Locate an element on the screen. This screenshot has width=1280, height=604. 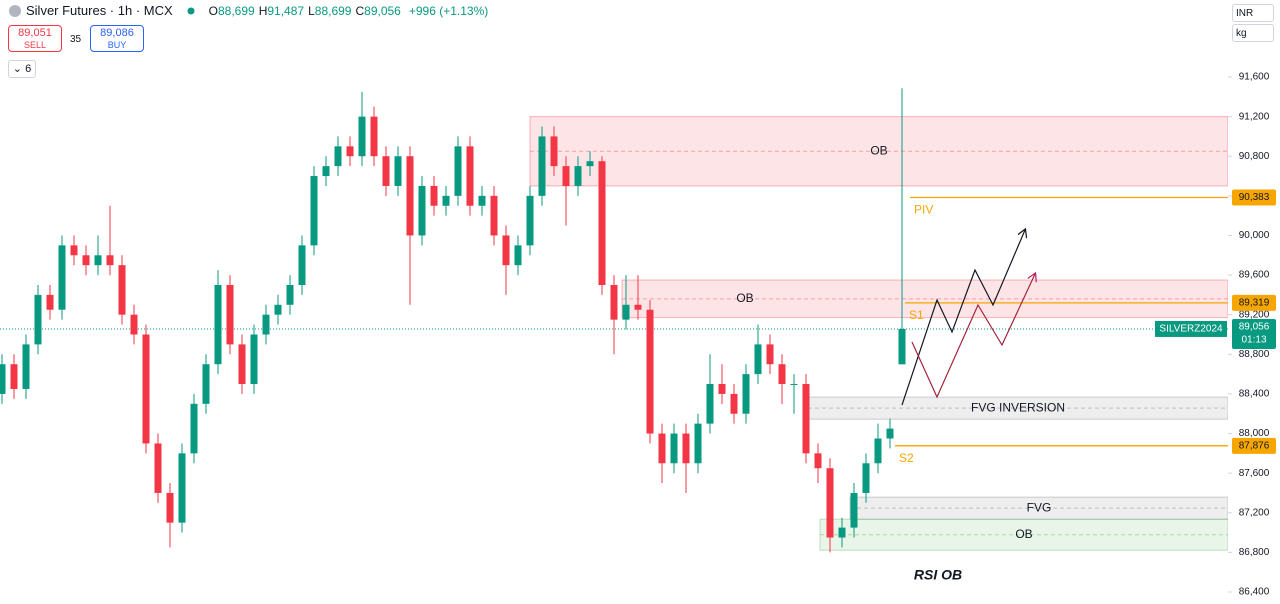
level-badge-label: 87,876 is located at coordinates (1254, 445).